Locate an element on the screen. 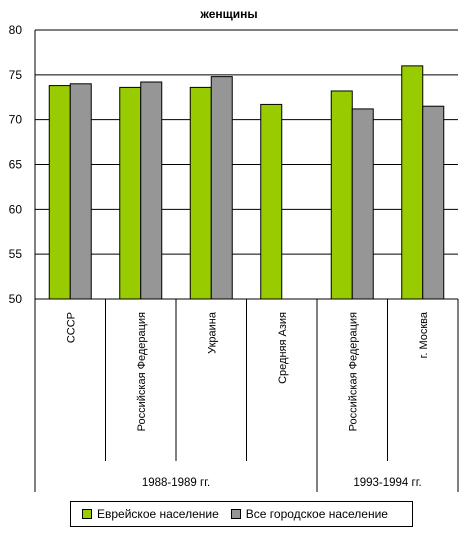 Image resolution: width=470 pixels, height=540 pixels. group-label: 1988-1989 гг. is located at coordinates (176, 483).